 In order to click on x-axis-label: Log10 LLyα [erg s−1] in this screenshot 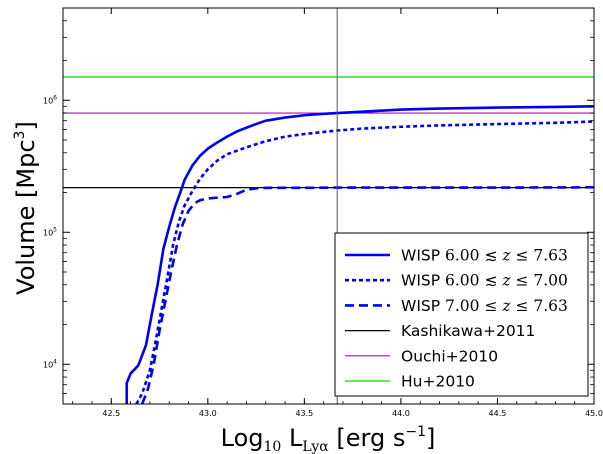, I will do `click(328, 439)`.